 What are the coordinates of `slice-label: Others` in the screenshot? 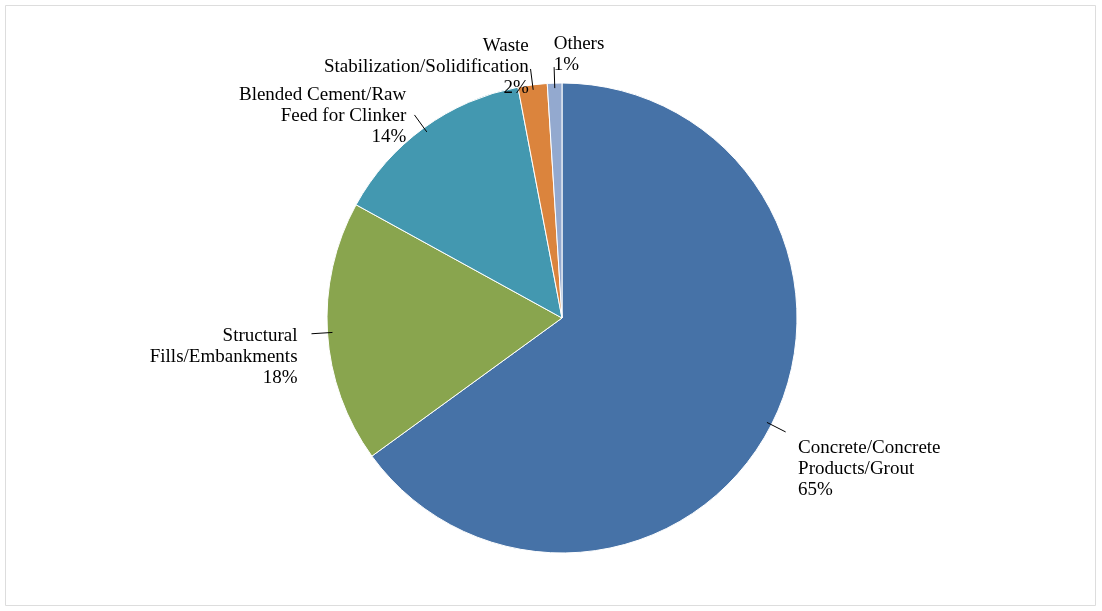 It's located at (579, 43).